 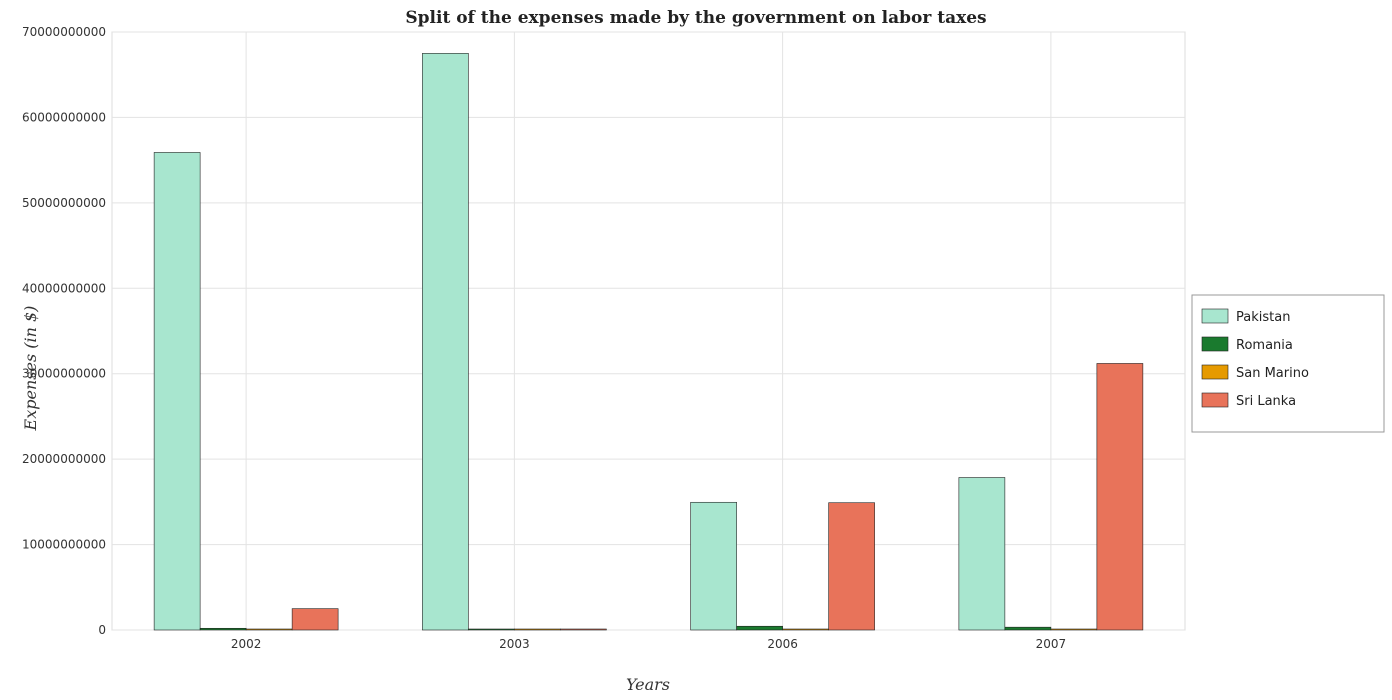 What do you see at coordinates (64, 203) in the screenshot?
I see `y-tick-label: 50000000000` at bounding box center [64, 203].